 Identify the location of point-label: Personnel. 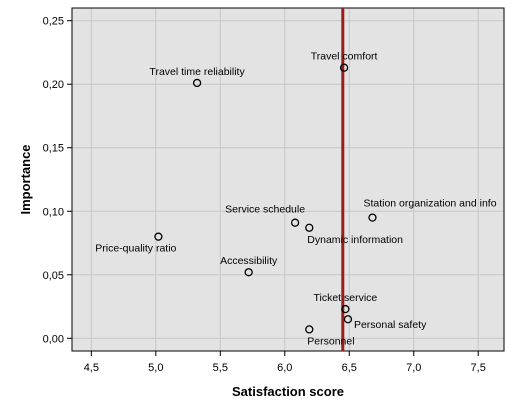
(330, 341).